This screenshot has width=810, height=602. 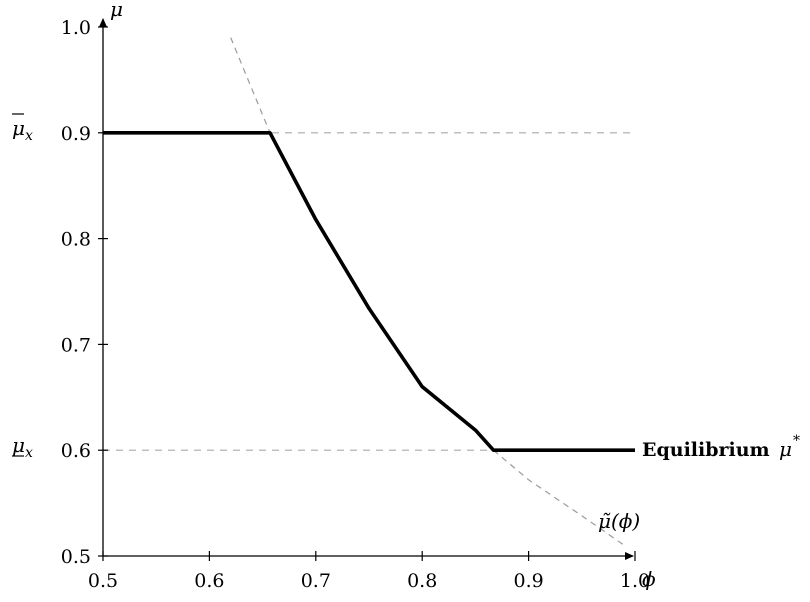 I want to click on y-tick-label: 0.7, so click(x=76, y=345).